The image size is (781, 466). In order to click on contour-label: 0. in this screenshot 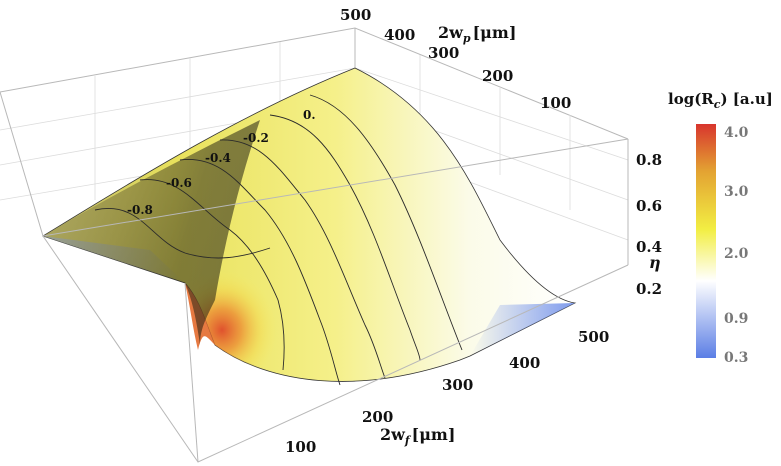, I will do `click(309, 115)`.